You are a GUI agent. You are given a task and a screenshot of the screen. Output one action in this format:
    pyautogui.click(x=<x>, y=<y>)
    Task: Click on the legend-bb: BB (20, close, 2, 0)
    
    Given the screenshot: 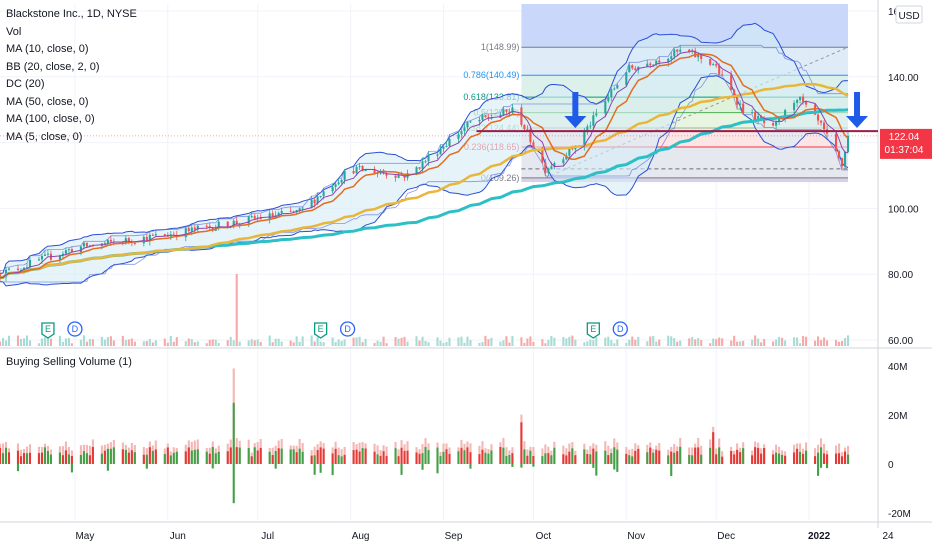 What is the action you would take?
    pyautogui.click(x=53, y=66)
    